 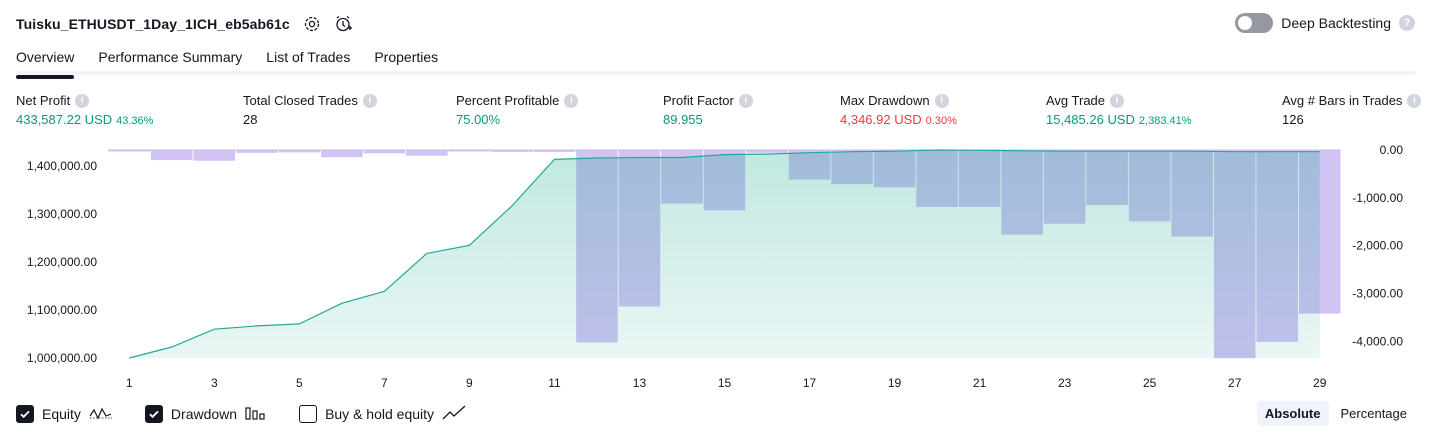 I want to click on metric-value: 75.00%, so click(x=478, y=119).